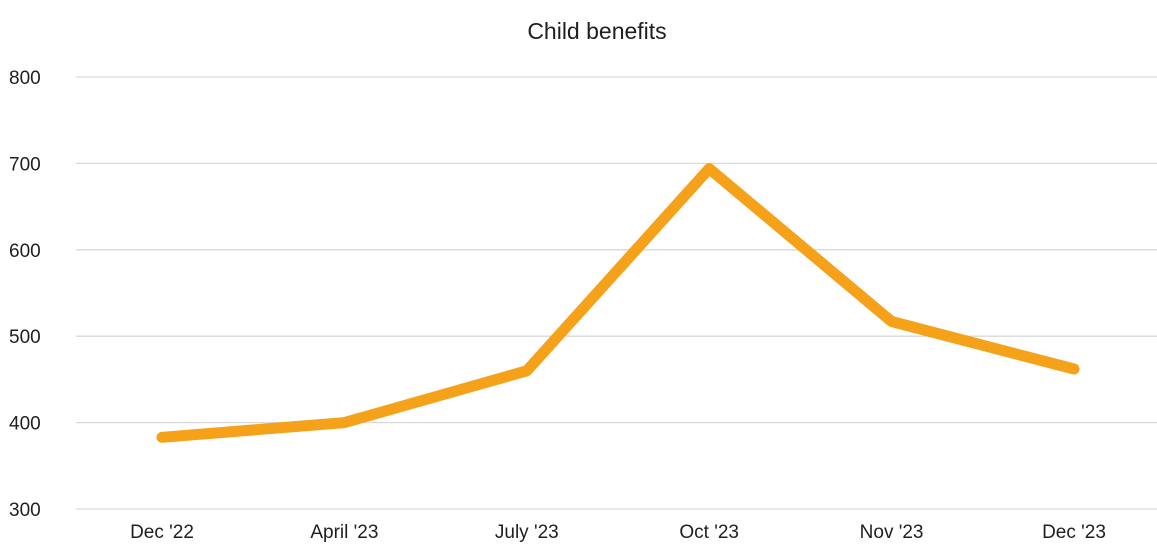  Describe the element at coordinates (25, 337) in the screenshot. I see `y-tick-label: 500` at that location.